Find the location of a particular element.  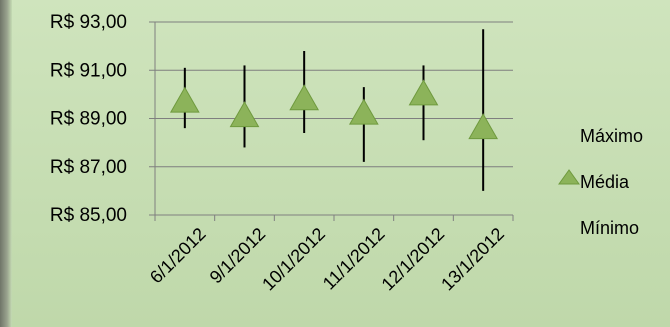

y-tick-label: R$ 87,00 is located at coordinates (88, 167).